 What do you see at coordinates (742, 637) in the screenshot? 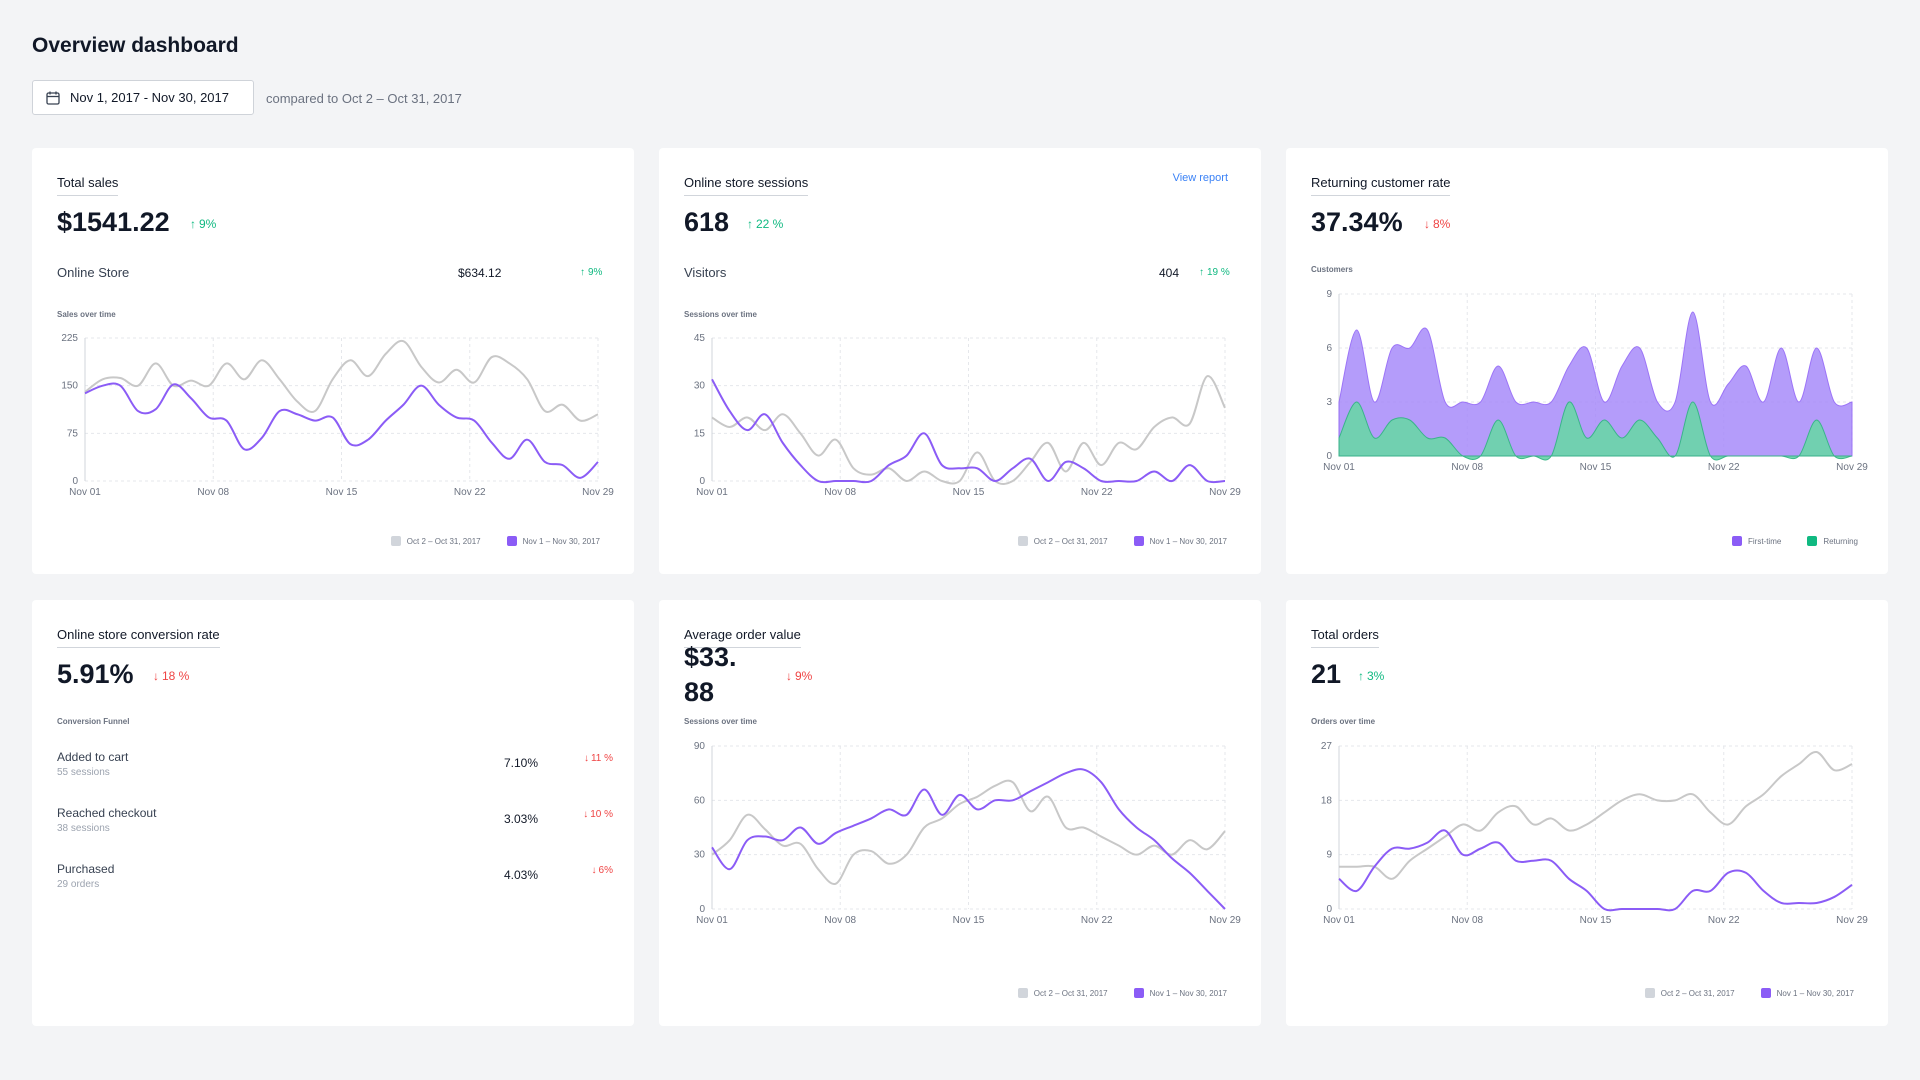
I see `card-title: Average order value` at bounding box center [742, 637].